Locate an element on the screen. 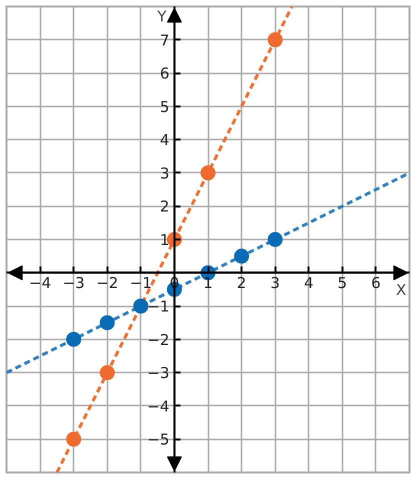 Image resolution: width=417 pixels, height=482 pixels. x-axis-title: X is located at coordinates (401, 289).